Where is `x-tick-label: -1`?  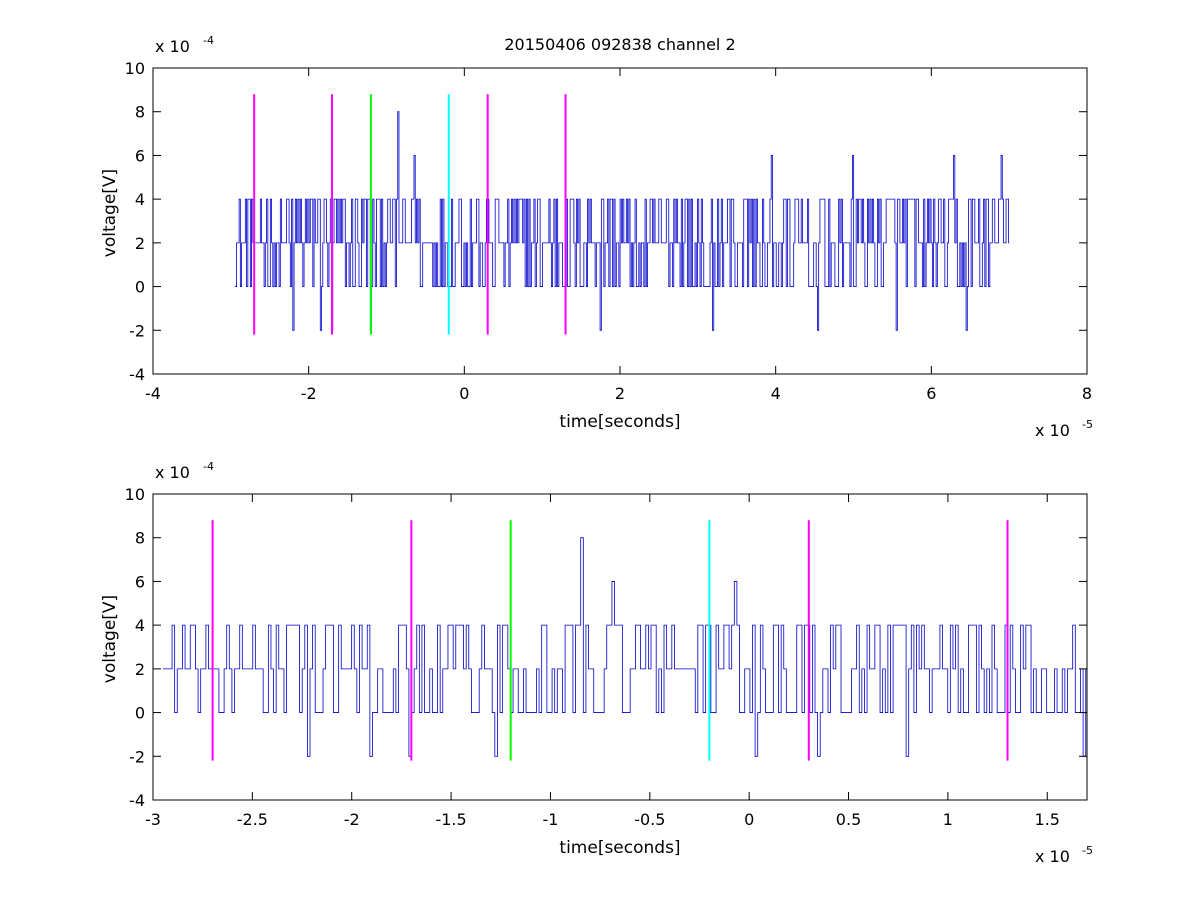
x-tick-label: -1 is located at coordinates (550, 819).